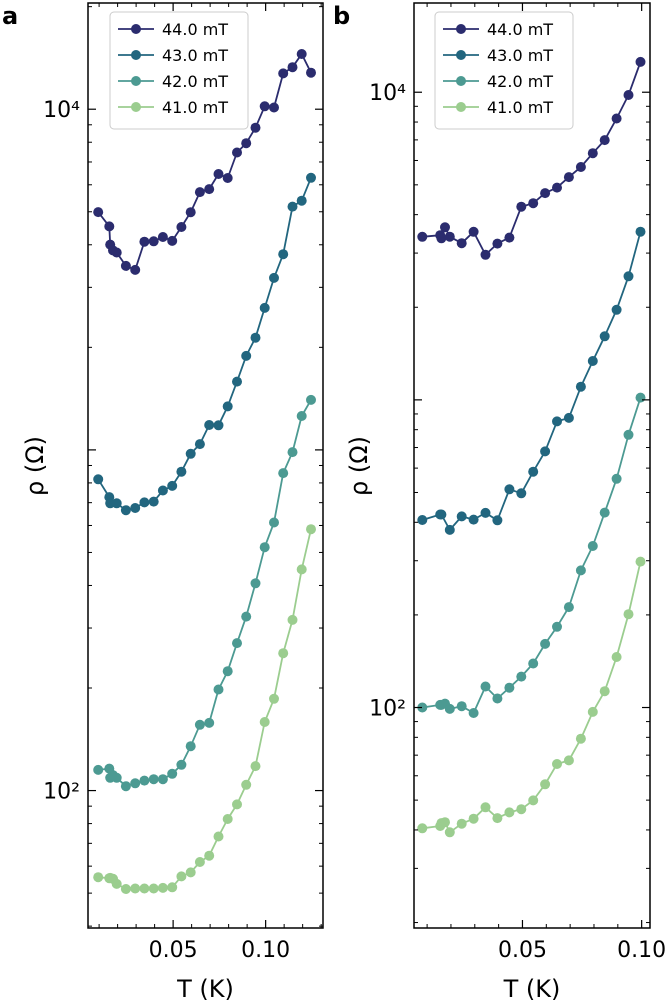 This screenshot has width=671, height=1007. I want to click on x-axis-label: T (K), so click(532, 989).